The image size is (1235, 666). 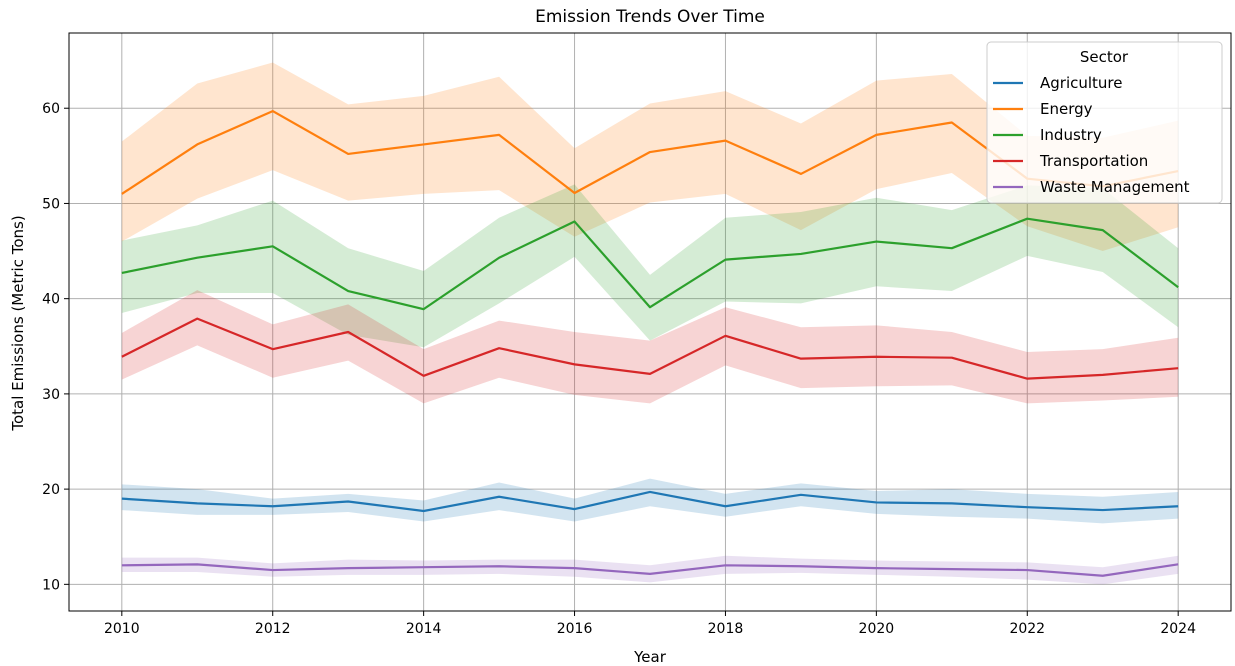 I want to click on legend-label-waste-management: Waste Management, so click(x=1115, y=187).